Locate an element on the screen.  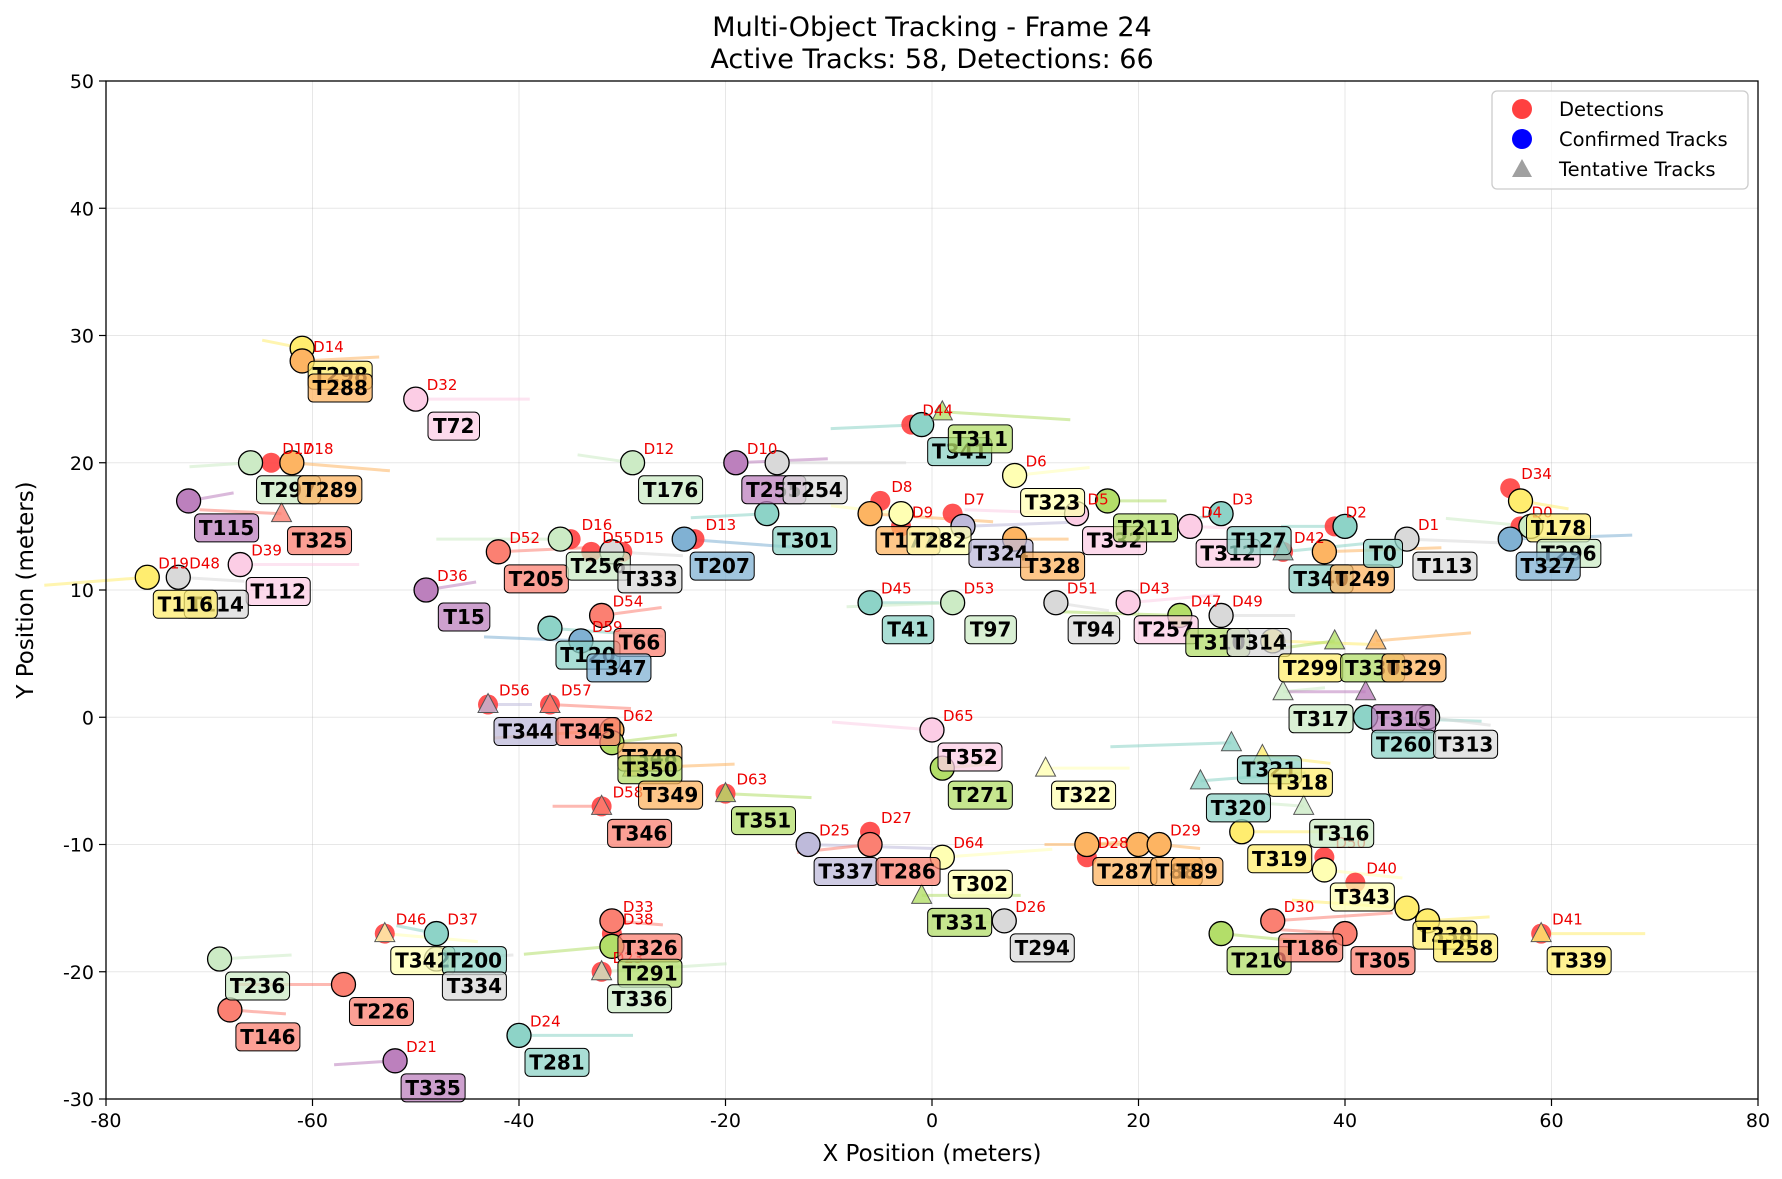
detection-label: D46 is located at coordinates (411, 920).